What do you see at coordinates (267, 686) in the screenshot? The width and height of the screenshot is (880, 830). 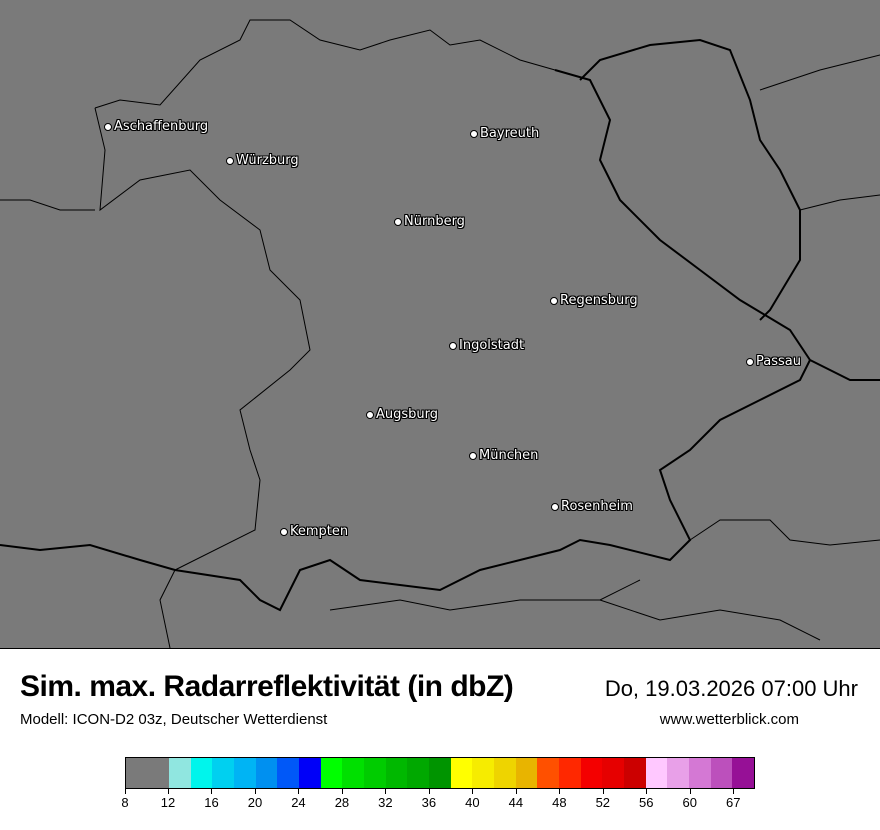 I see `map-title: Sim. max. Radarreflektivität (in dbZ)` at bounding box center [267, 686].